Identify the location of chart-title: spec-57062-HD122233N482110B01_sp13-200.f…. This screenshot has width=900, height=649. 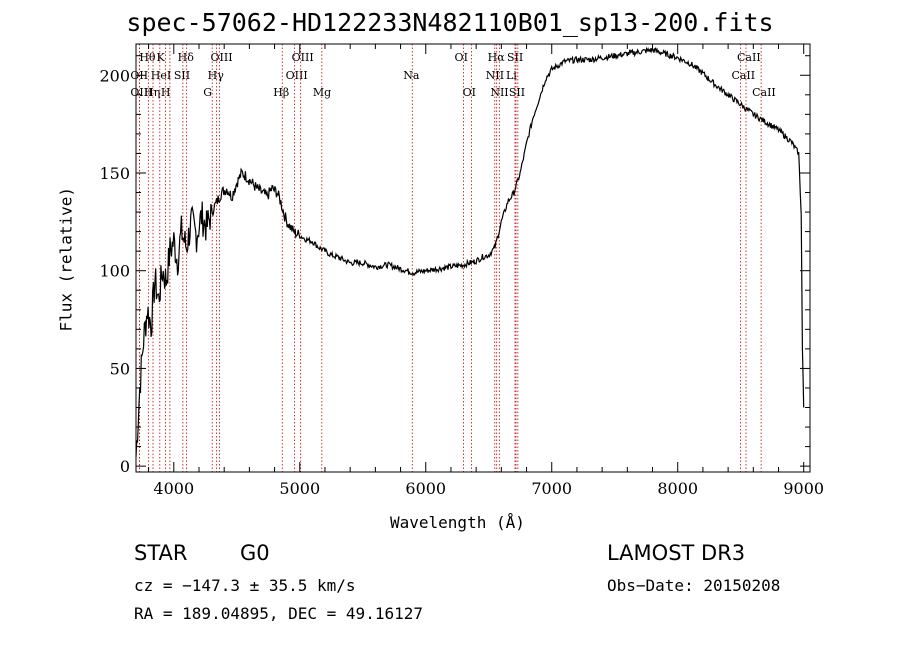
(450, 22).